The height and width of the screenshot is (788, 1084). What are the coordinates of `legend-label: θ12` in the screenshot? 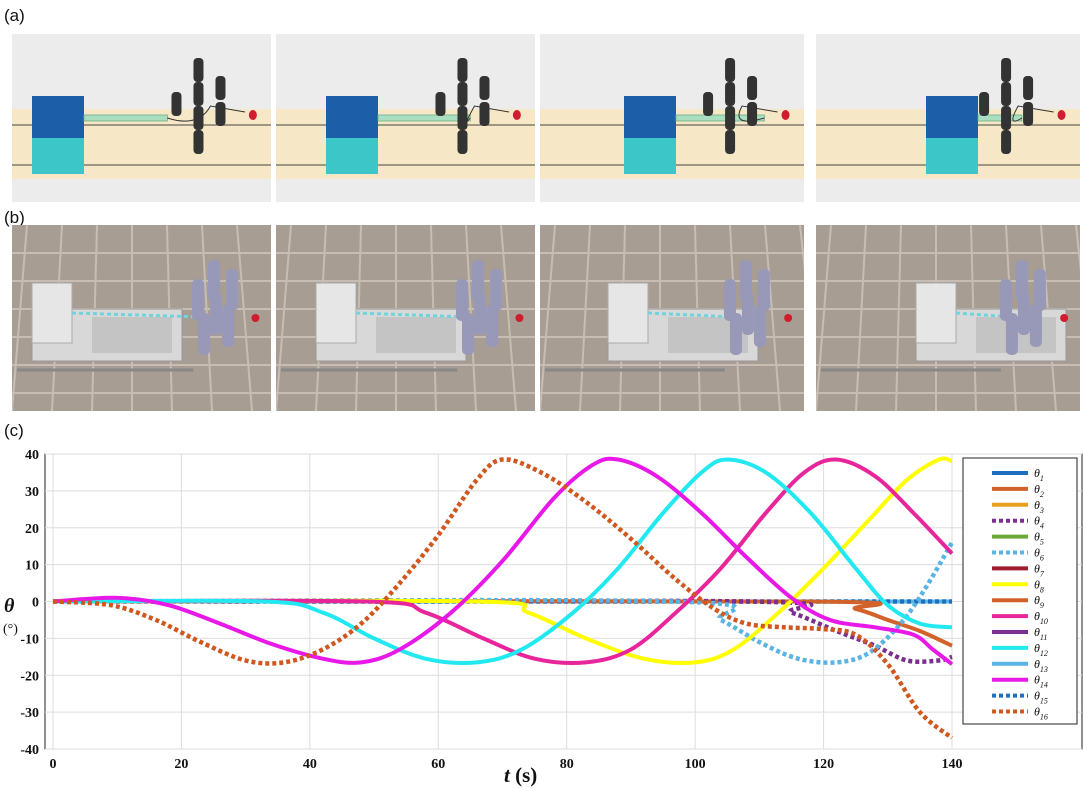 It's located at (1041, 649).